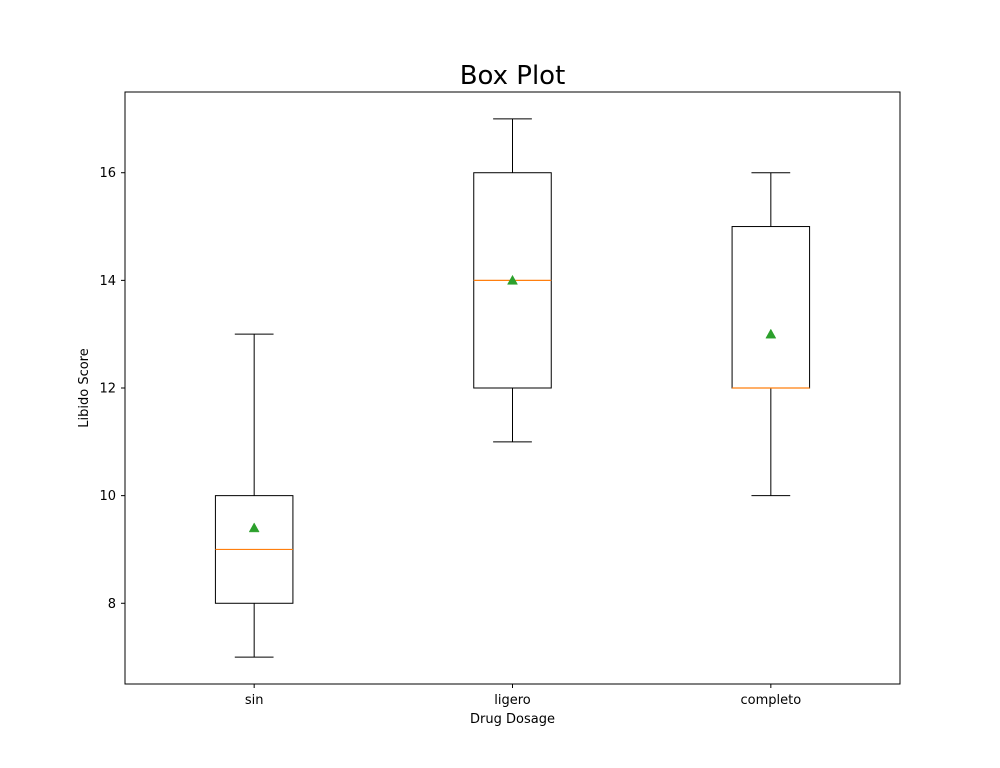  I want to click on y-tick-label: 8, so click(112, 604).